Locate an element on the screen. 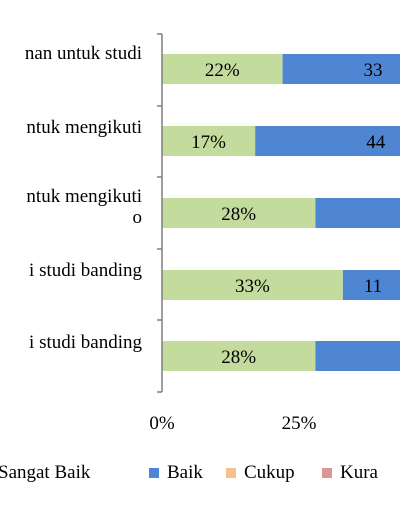 The image size is (400, 516). bar-value-label-5-1: 28% is located at coordinates (238, 357).